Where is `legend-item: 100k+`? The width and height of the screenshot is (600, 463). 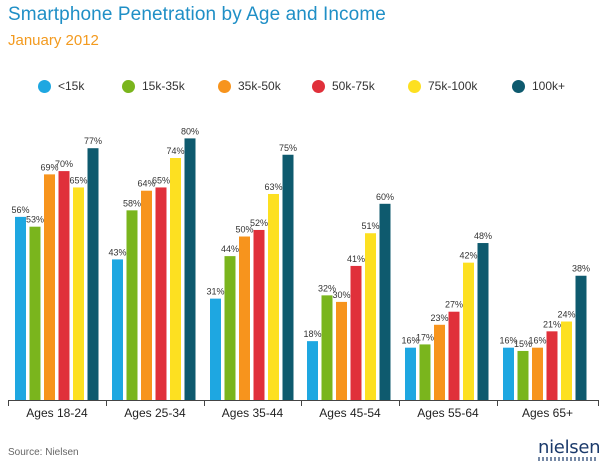 legend-item: 100k+ is located at coordinates (538, 86).